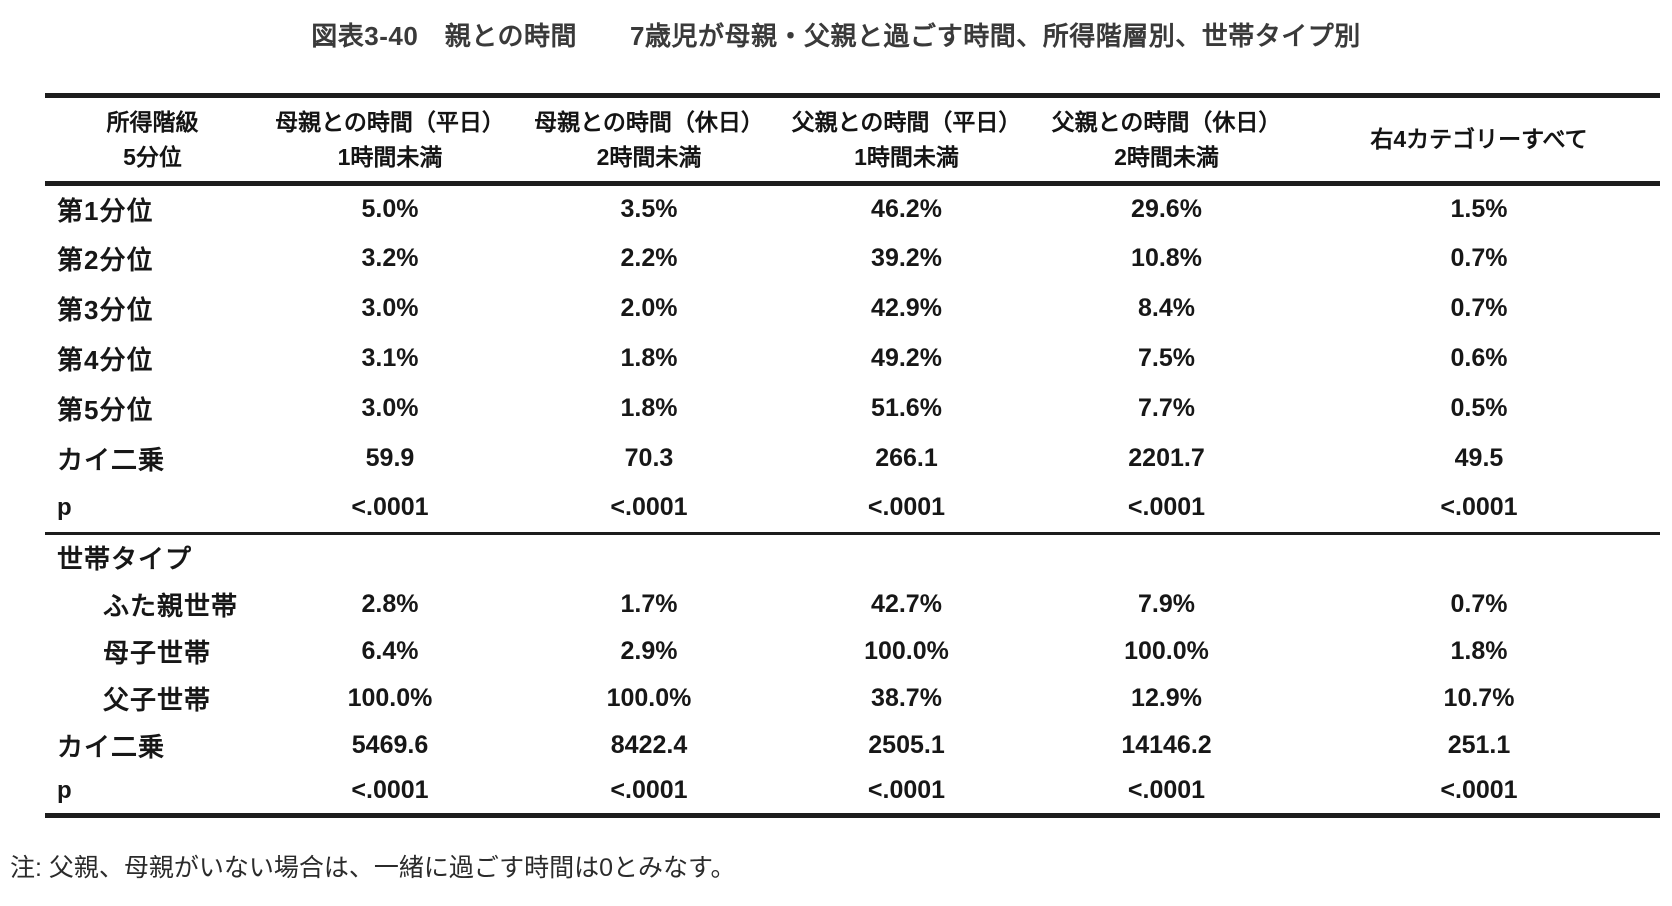 The image size is (1672, 906). I want to click on income-p-value-row: p <.0001 <.0001 <.0001 <.0001 <.0001, so click(852, 509).